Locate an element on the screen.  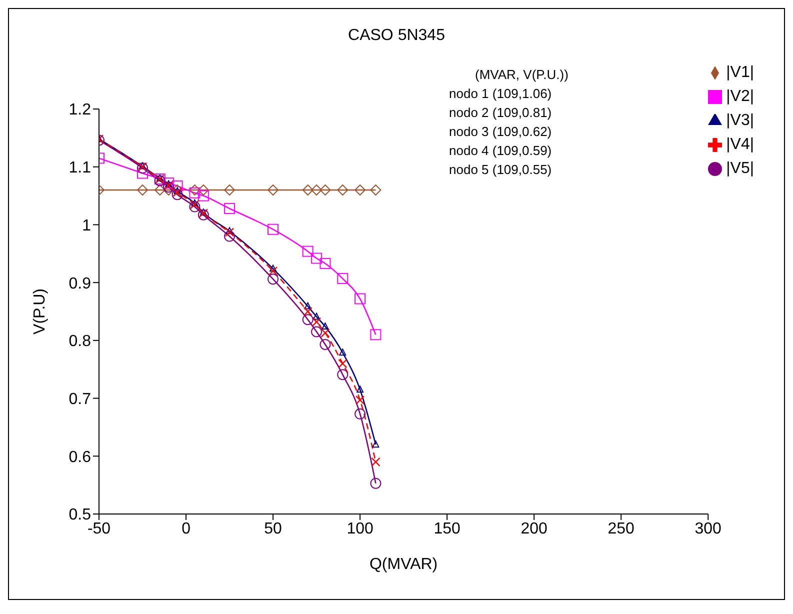
legend-label: |V1| is located at coordinates (740, 72).